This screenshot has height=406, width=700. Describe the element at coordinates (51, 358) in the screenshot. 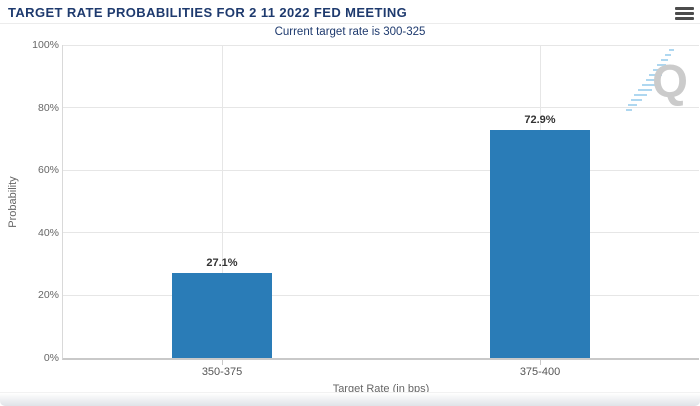

I see `y-tick-label: 0%` at that location.